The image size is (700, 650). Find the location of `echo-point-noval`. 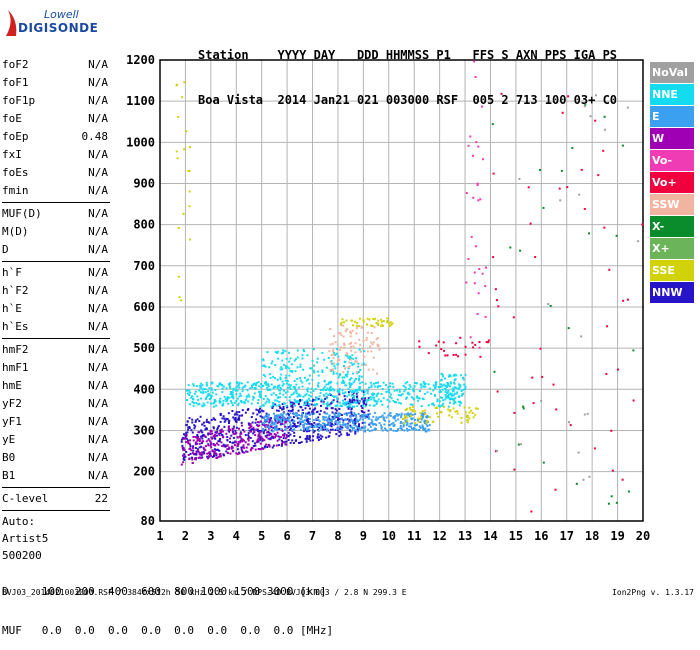

echo-point-noval is located at coordinates (560, 200).